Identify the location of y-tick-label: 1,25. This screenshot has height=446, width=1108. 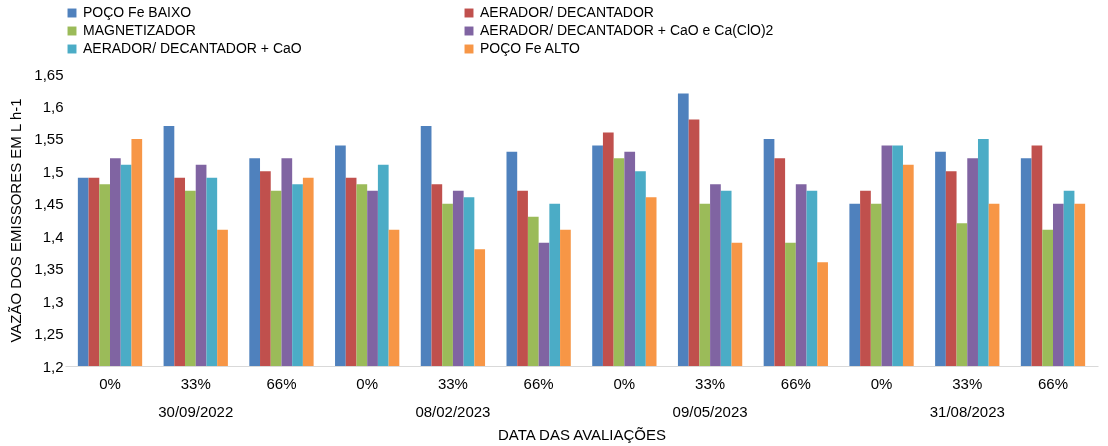
(49, 334).